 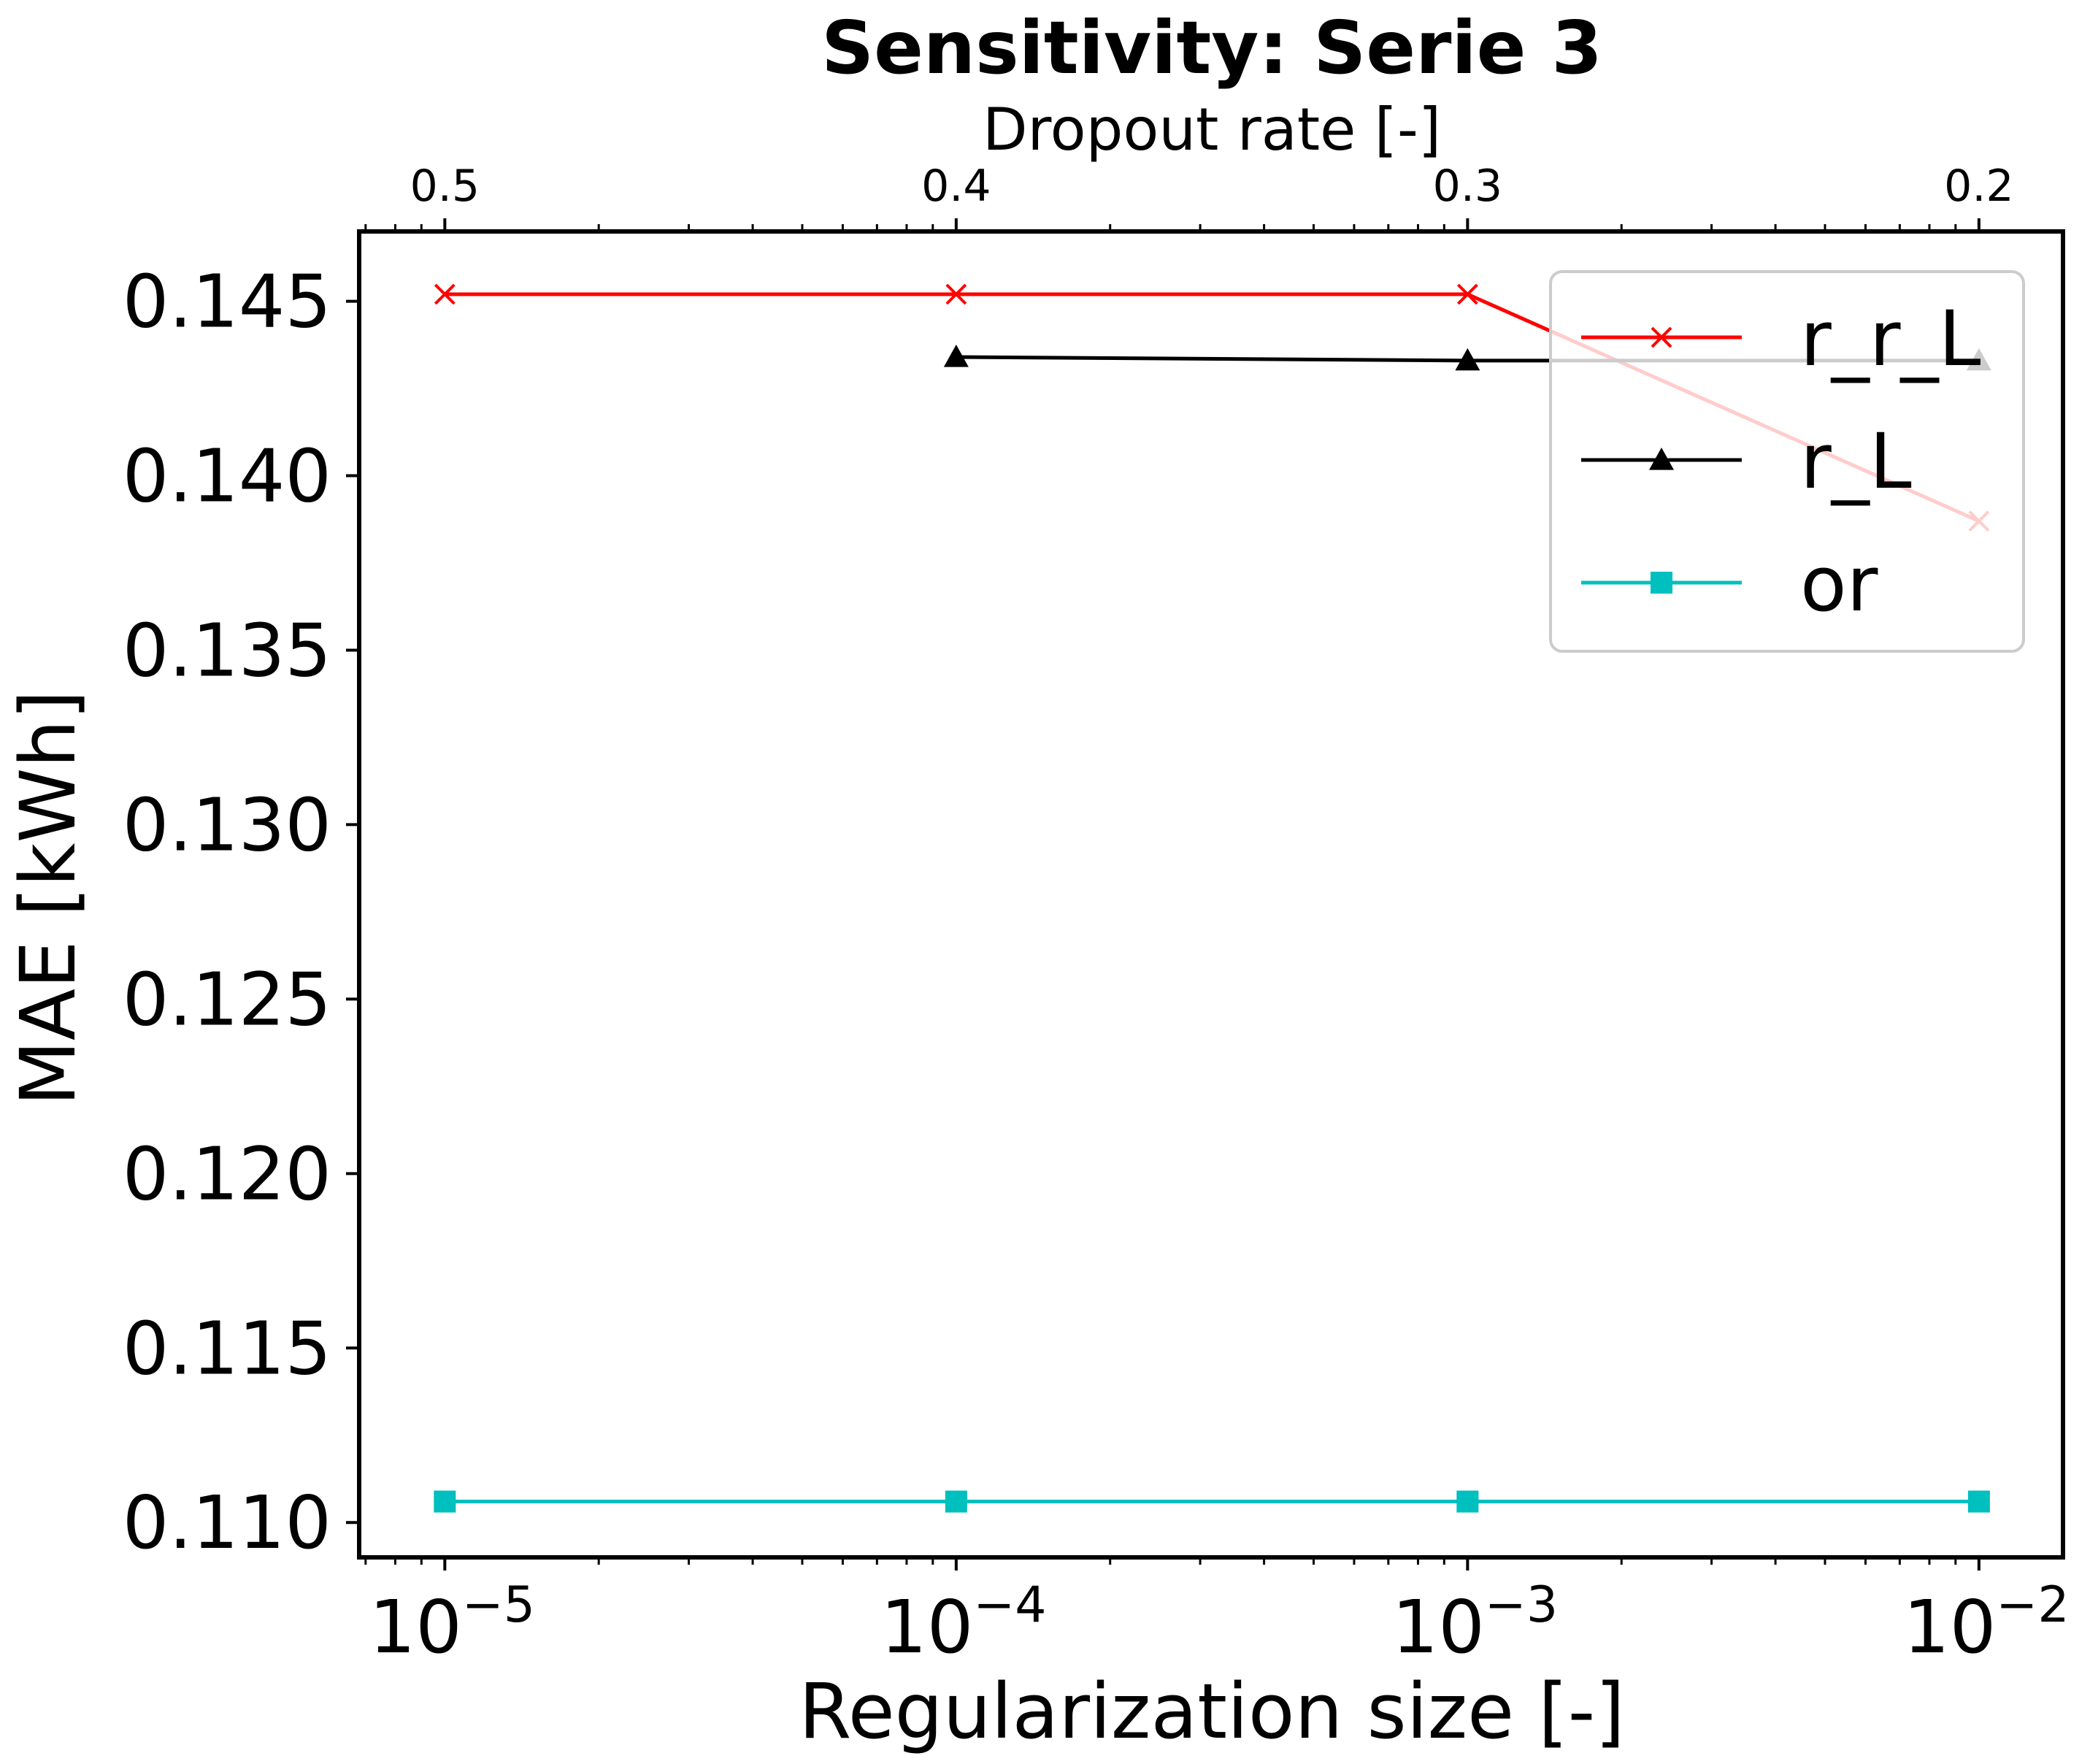 What do you see at coordinates (227, 650) in the screenshot?
I see `y-tick-label: 0.135` at bounding box center [227, 650].